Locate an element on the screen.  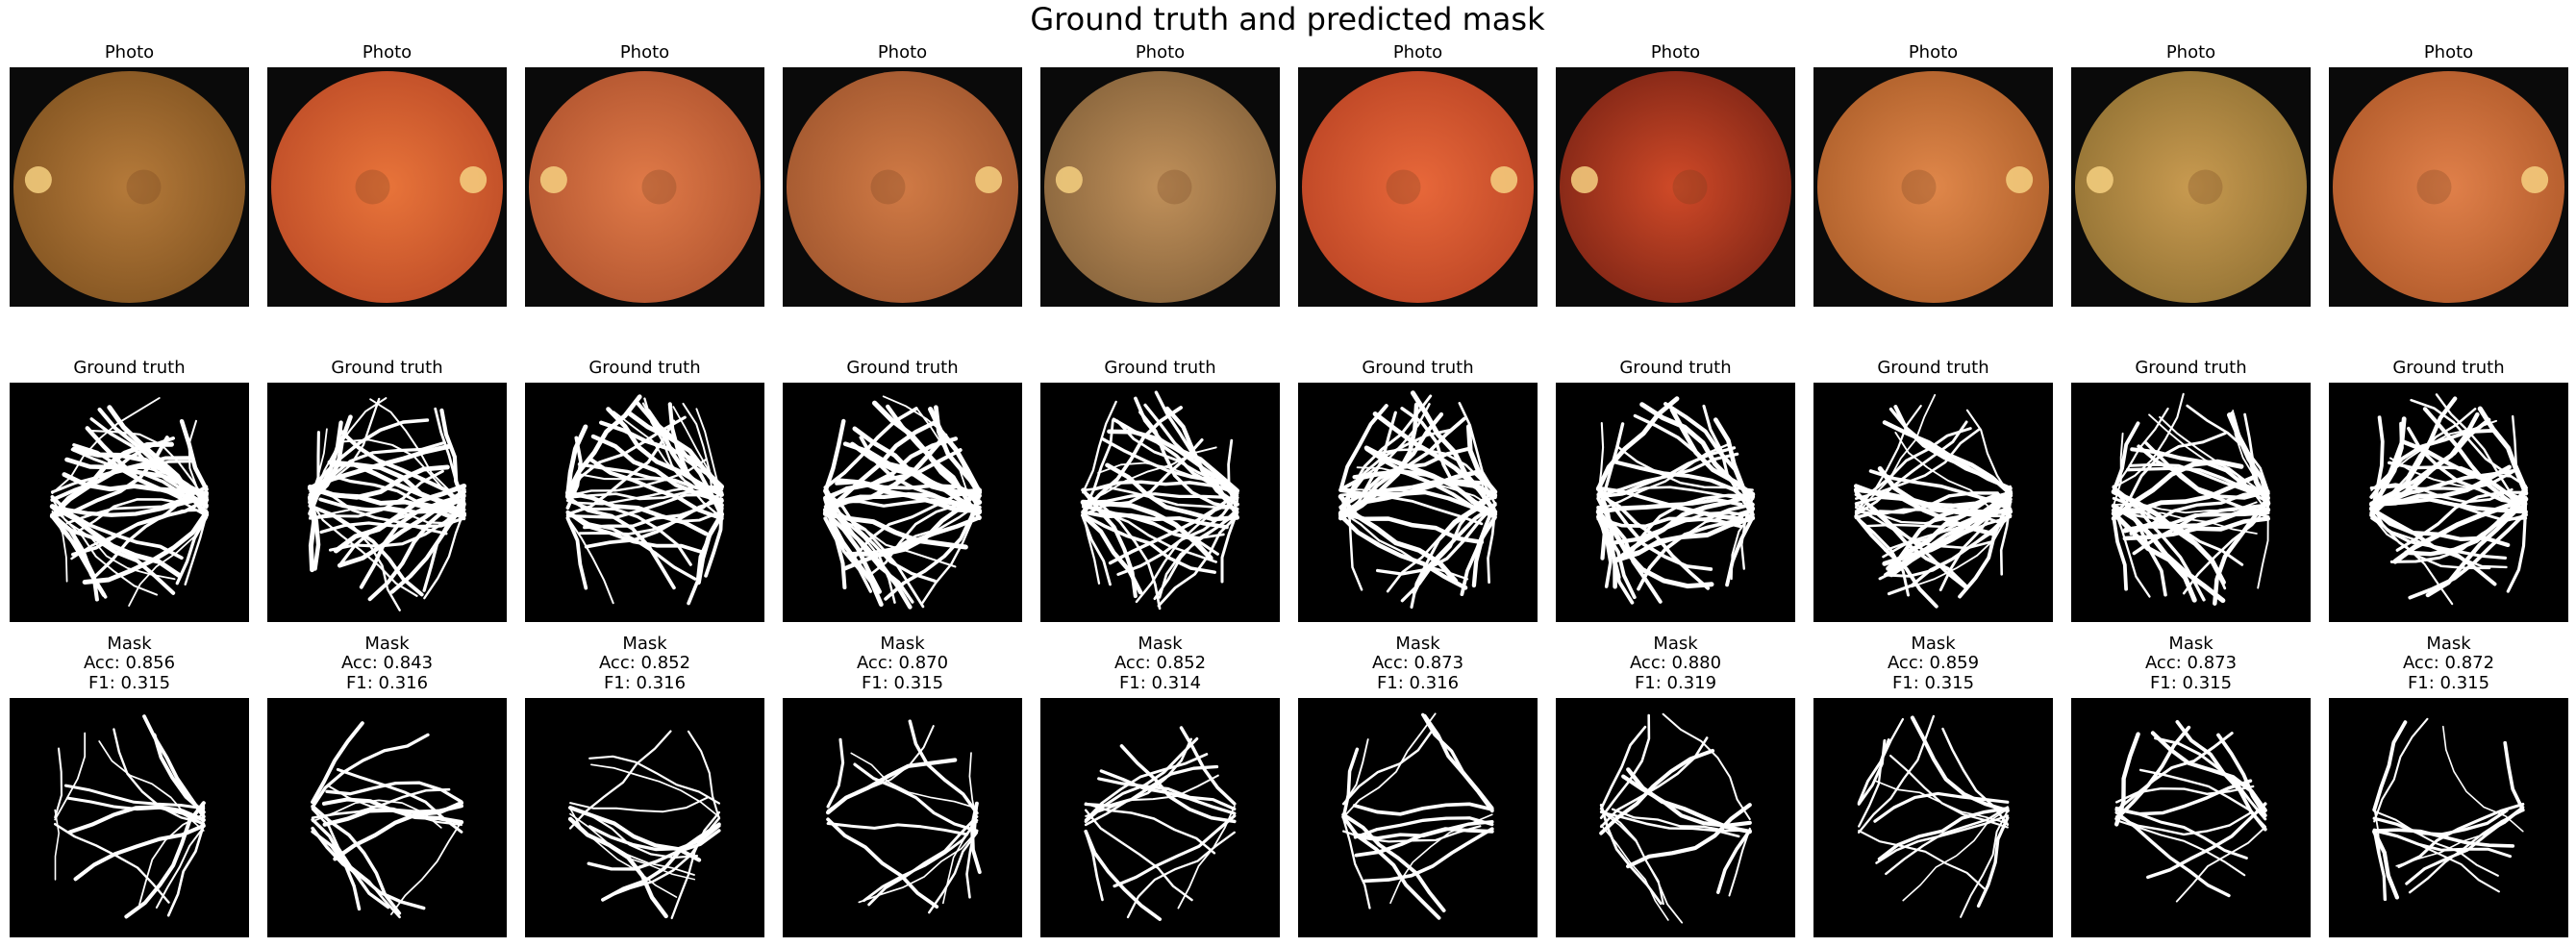
mask-accuracy: Acc: 0.843 is located at coordinates (387, 663).